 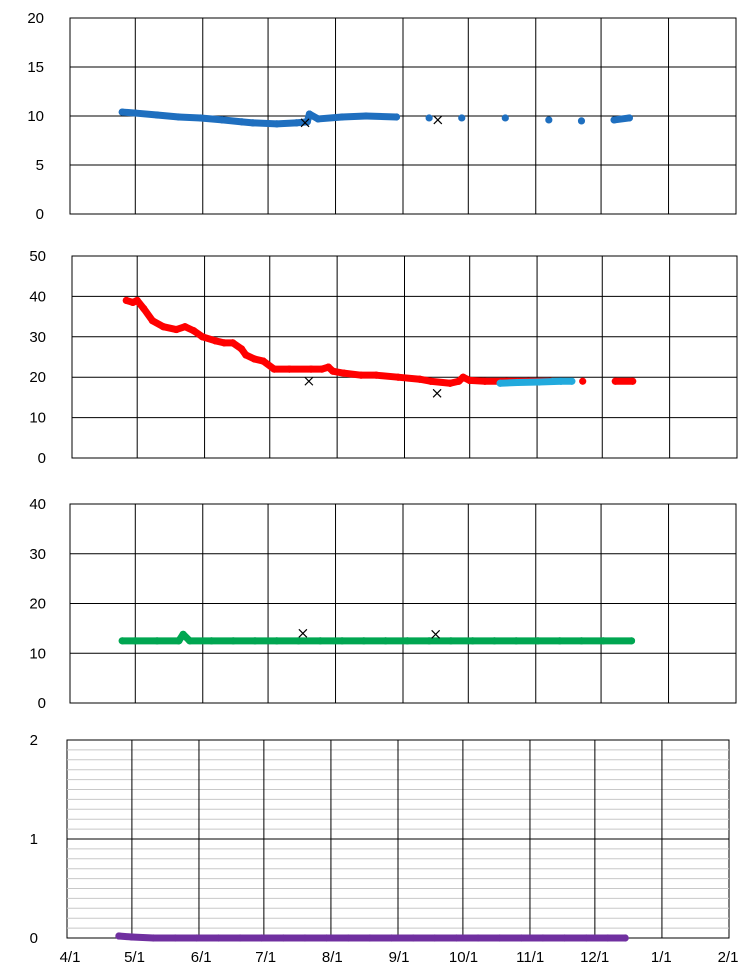 I want to click on x-tick-label: 12/1, so click(x=594, y=957).